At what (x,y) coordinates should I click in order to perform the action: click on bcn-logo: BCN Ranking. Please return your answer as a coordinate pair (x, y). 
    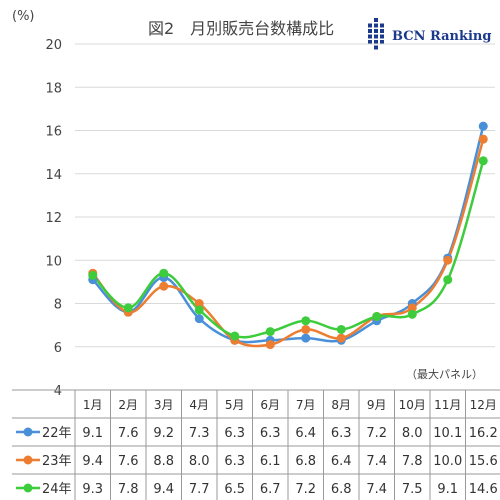
    Looking at the image, I should click on (429, 34).